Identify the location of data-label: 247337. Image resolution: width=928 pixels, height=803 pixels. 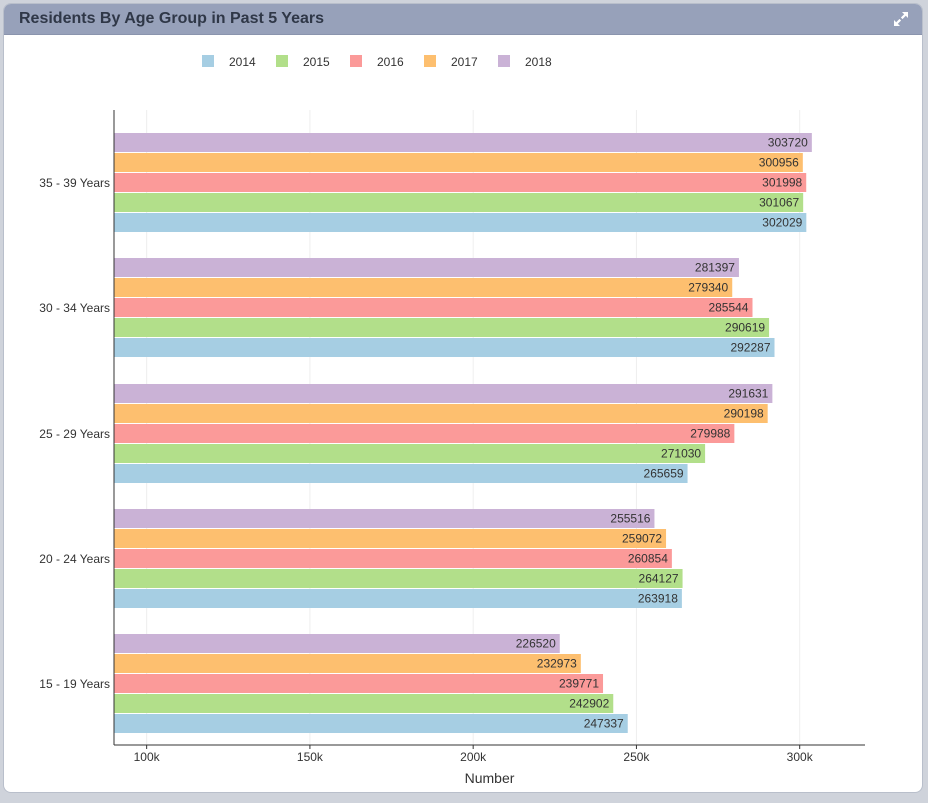
(604, 724).